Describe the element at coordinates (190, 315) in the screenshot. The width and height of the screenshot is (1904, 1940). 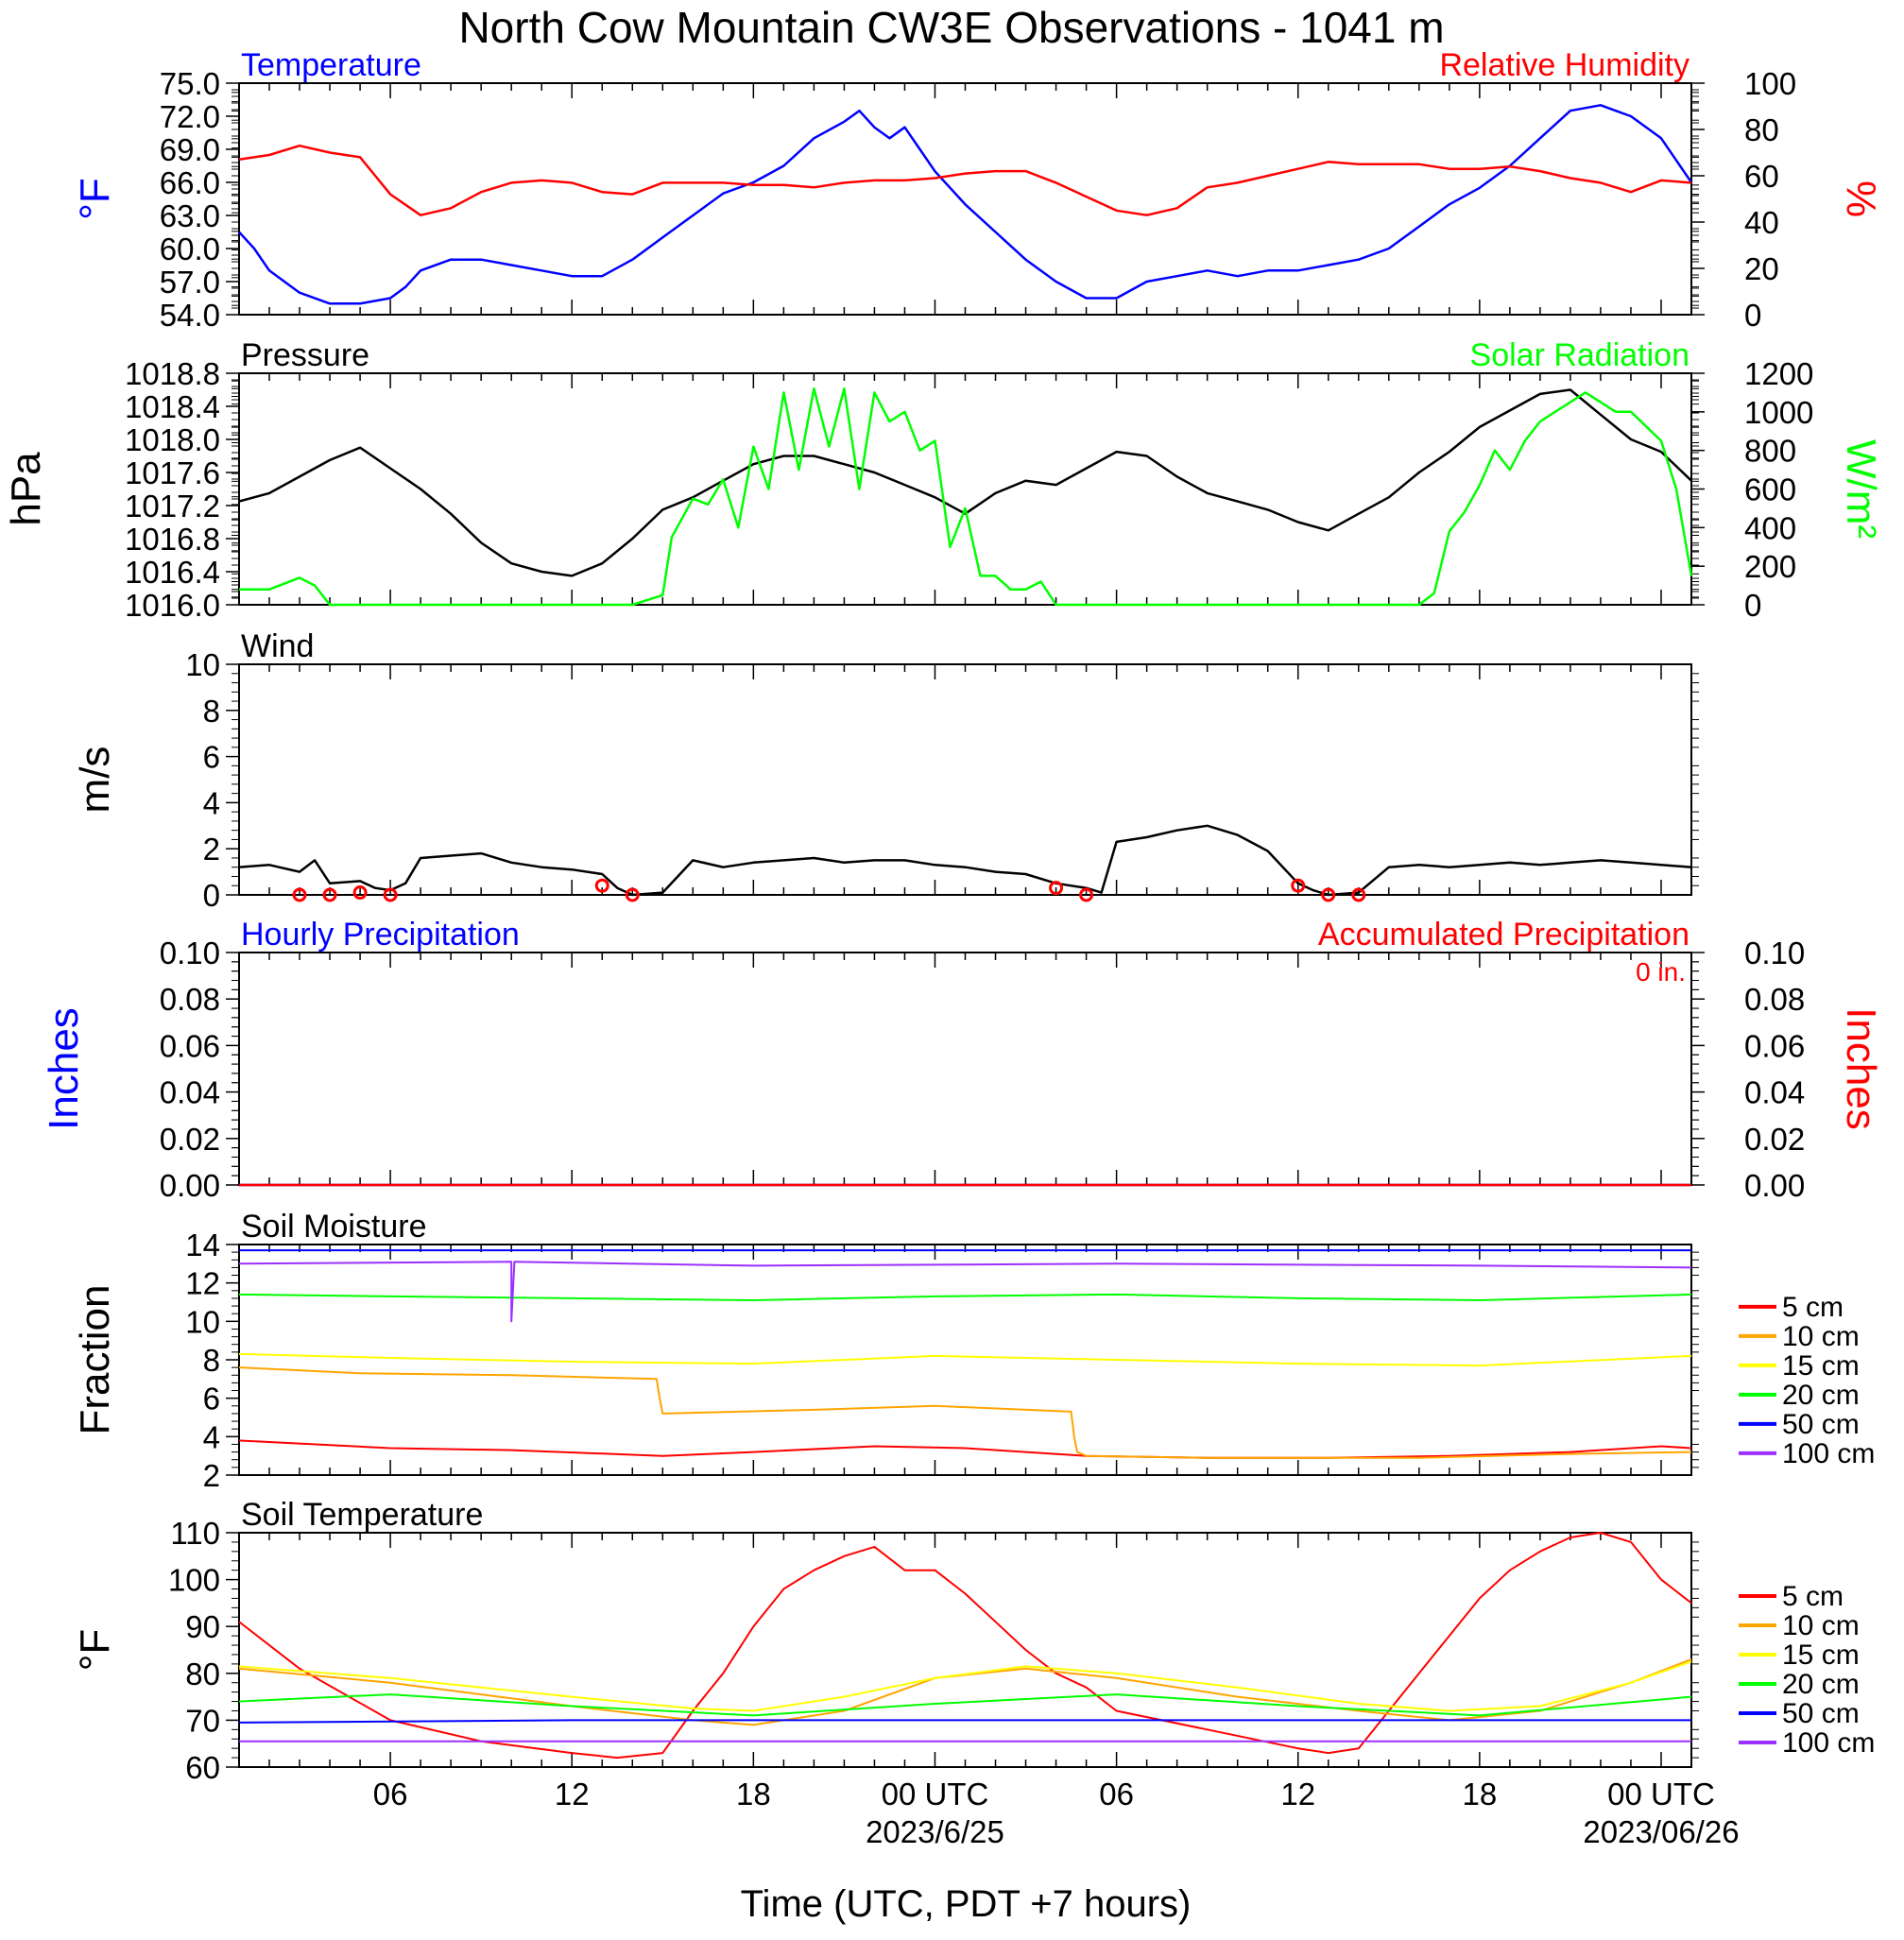
I see `y-tick-label: 54.0` at that location.